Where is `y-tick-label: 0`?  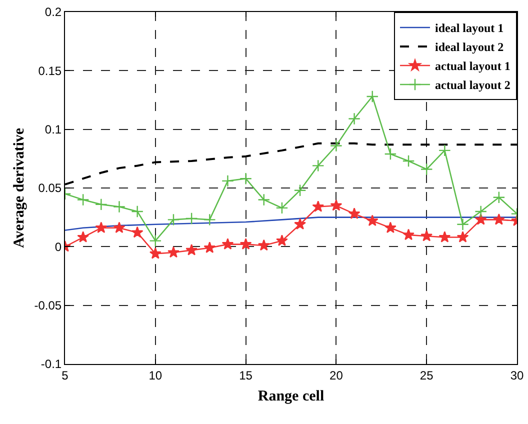 y-tick-label: 0 is located at coordinates (58, 247).